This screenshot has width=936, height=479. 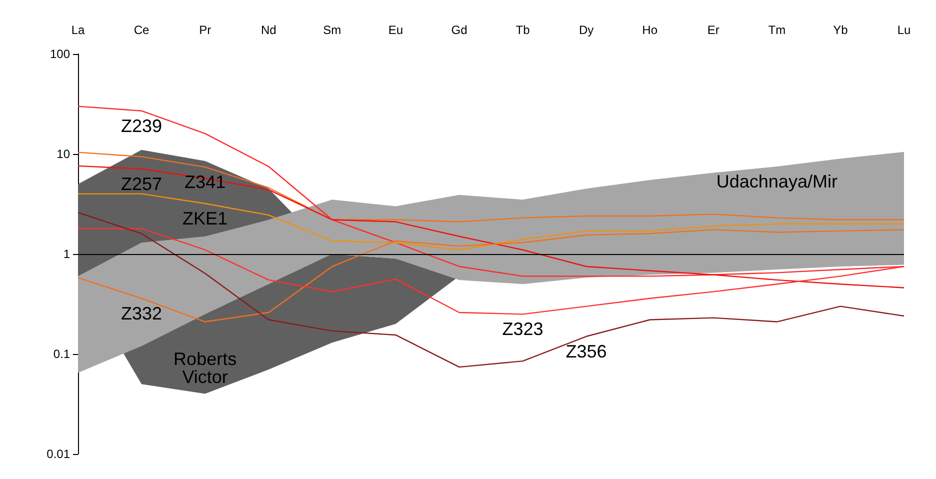 I want to click on x-tick-label: Ho, so click(x=650, y=30).